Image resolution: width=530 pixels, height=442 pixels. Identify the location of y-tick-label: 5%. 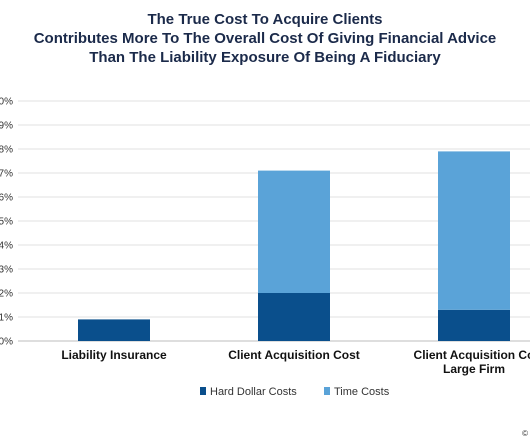
(6, 222).